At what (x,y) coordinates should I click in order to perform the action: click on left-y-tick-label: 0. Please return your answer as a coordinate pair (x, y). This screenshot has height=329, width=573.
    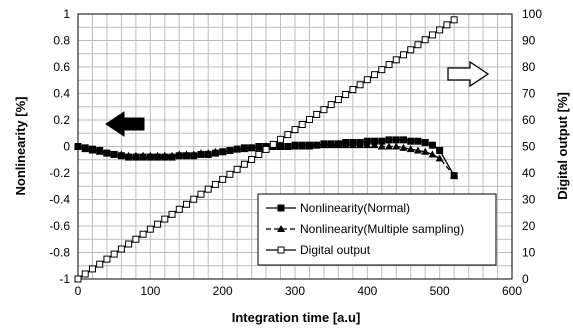
    Looking at the image, I should click on (66, 147).